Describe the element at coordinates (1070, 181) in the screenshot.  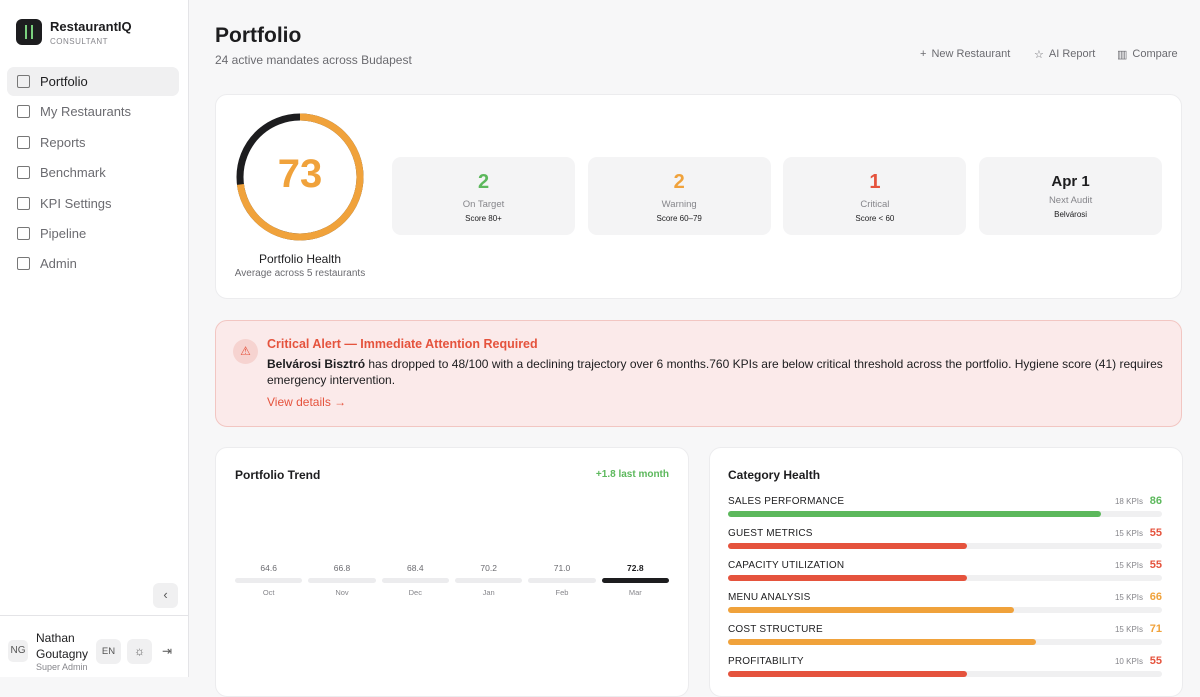
I see `stat-value: Apr 1` at that location.